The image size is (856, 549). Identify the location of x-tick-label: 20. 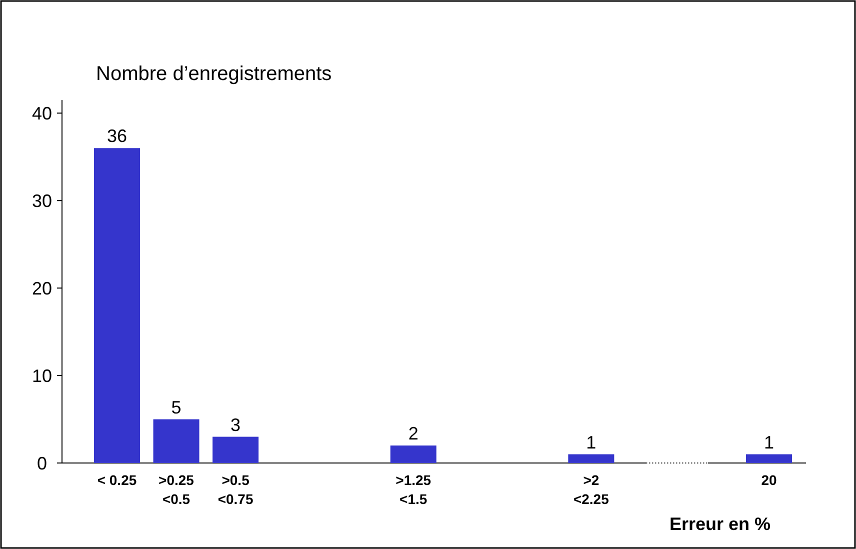
(769, 480).